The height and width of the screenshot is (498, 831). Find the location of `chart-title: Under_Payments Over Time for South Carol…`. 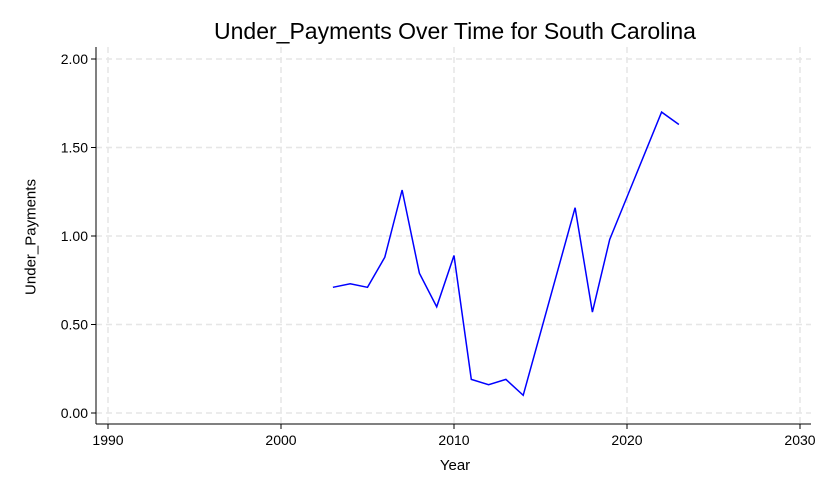

chart-title: Under_Payments Over Time for South Carol… is located at coordinates (455, 31).